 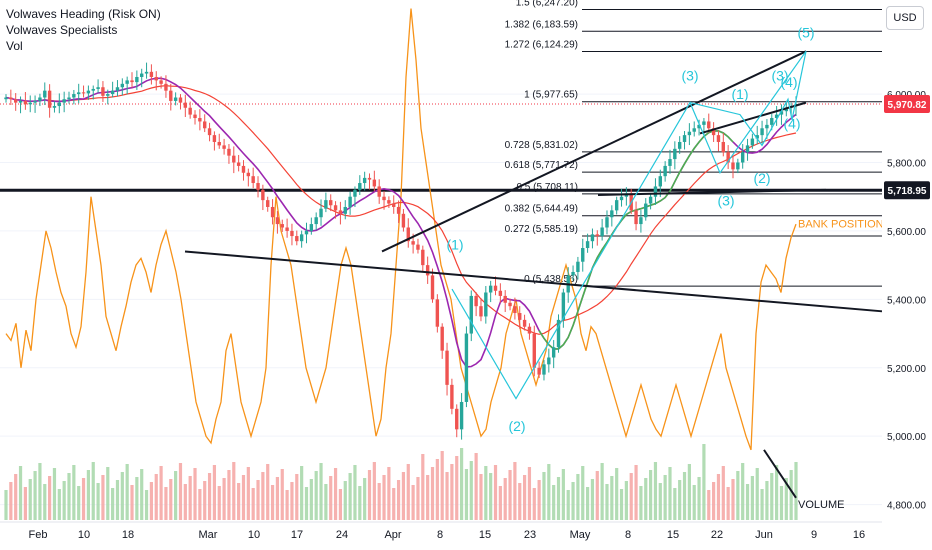 What do you see at coordinates (780, 474) in the screenshot?
I see `volume-pointer` at bounding box center [780, 474].